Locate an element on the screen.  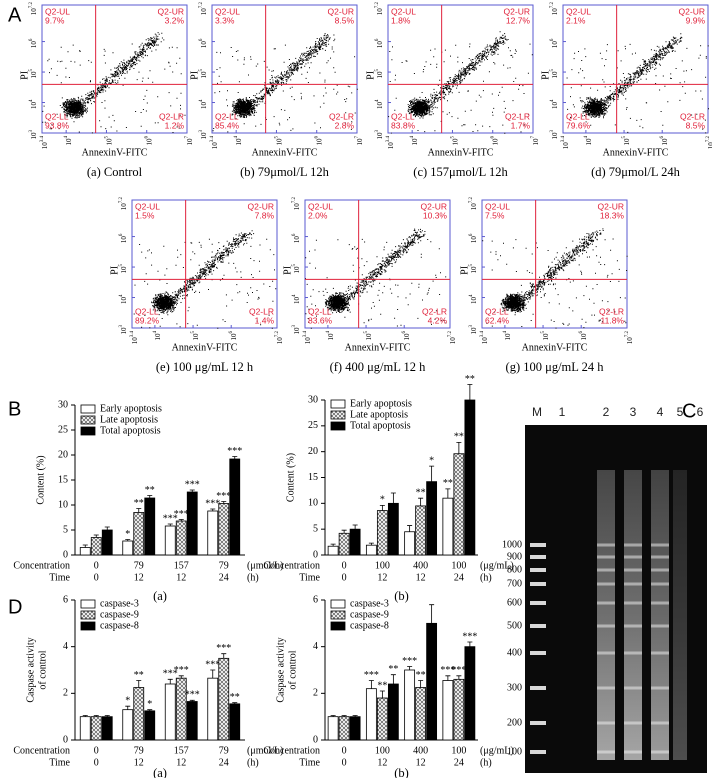
y-tick-label: 6 is located at coordinates (65, 599).